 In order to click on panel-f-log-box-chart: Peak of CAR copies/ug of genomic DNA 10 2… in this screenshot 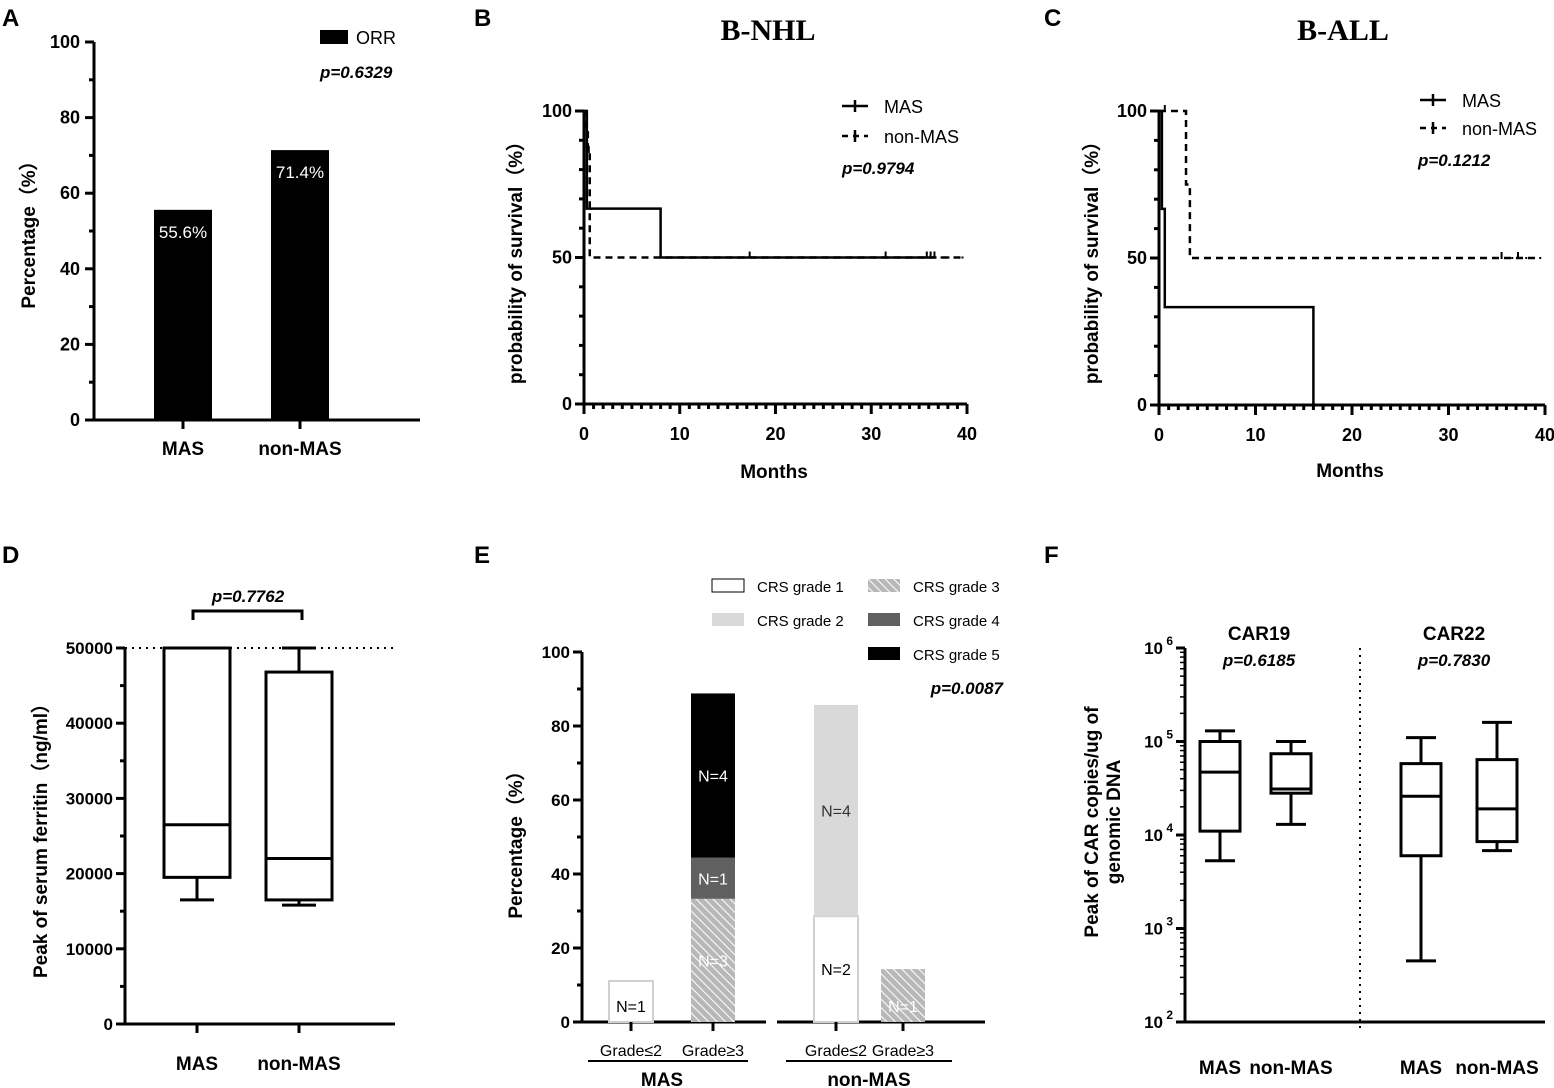, I will do `click(1313, 851)`.